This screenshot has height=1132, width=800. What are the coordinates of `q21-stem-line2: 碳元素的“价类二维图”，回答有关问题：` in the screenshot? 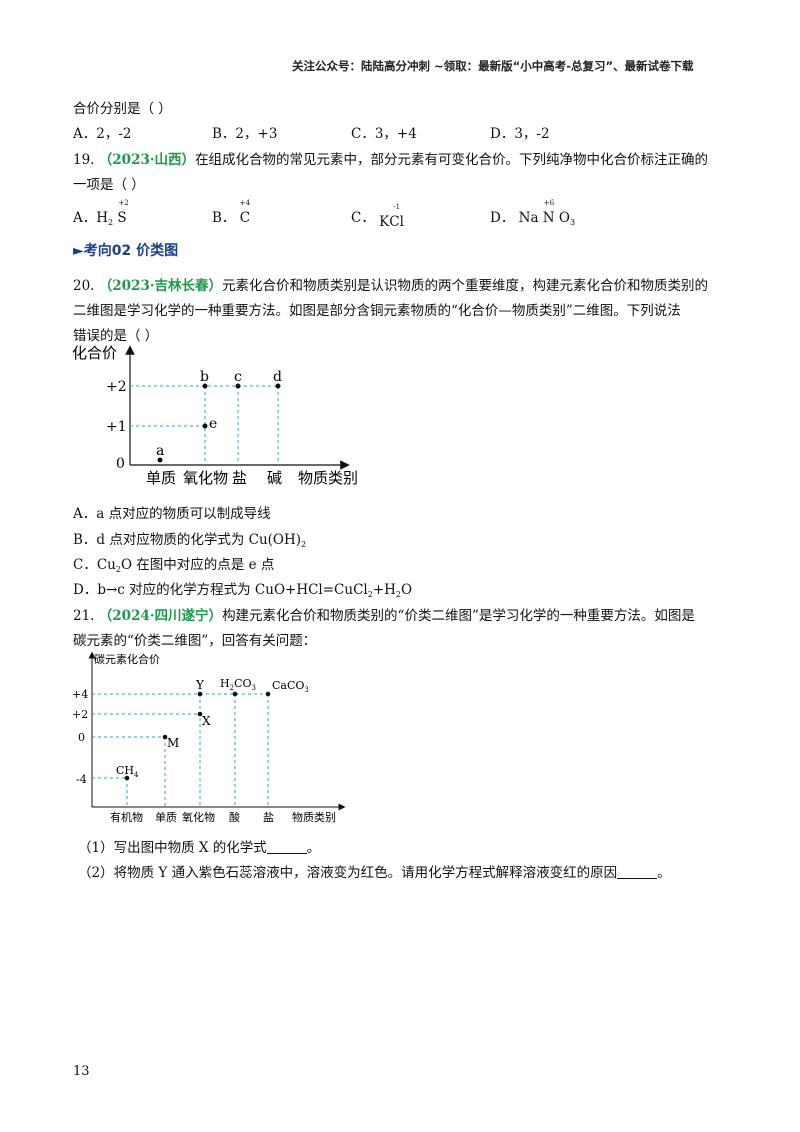 It's located at (195, 641).